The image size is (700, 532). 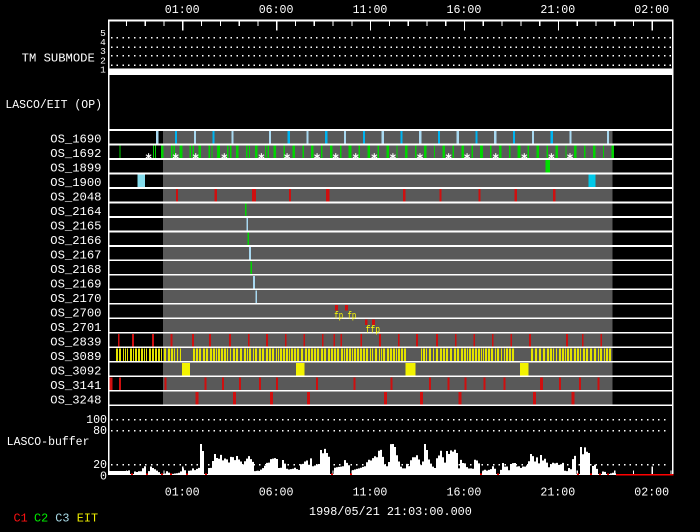 I want to click on svg-text: OS_2048, so click(x=75, y=197).